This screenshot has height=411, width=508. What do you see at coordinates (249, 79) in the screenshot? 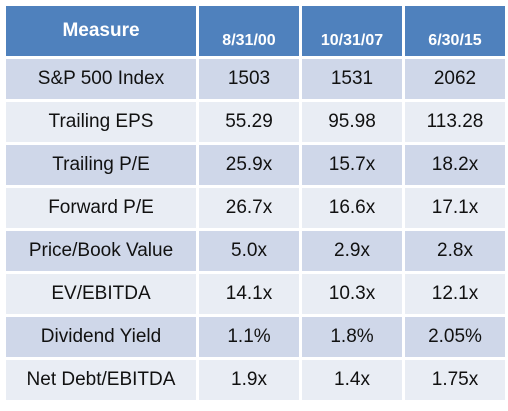
I see `row-value-2000: 1503` at bounding box center [249, 79].